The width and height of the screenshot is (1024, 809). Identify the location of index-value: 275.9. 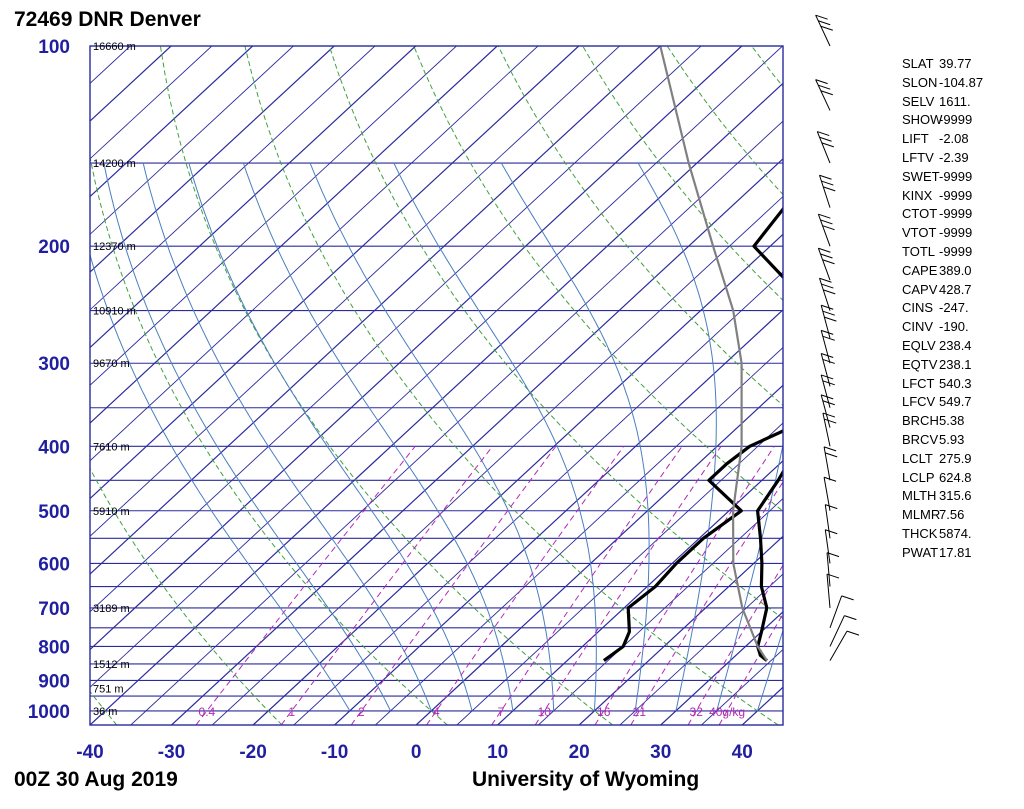
(955, 458).